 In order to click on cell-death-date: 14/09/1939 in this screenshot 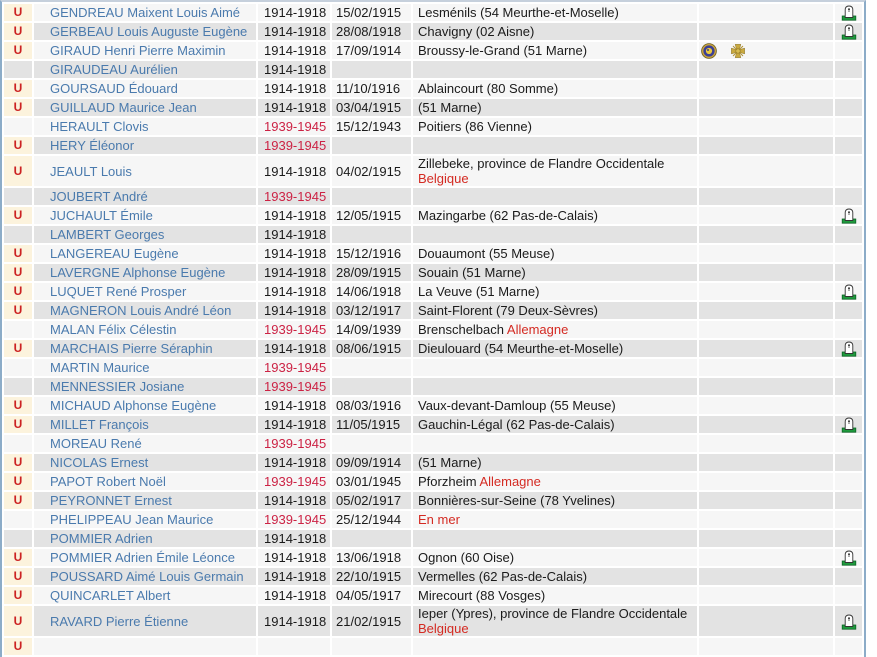, I will do `click(371, 330)`.